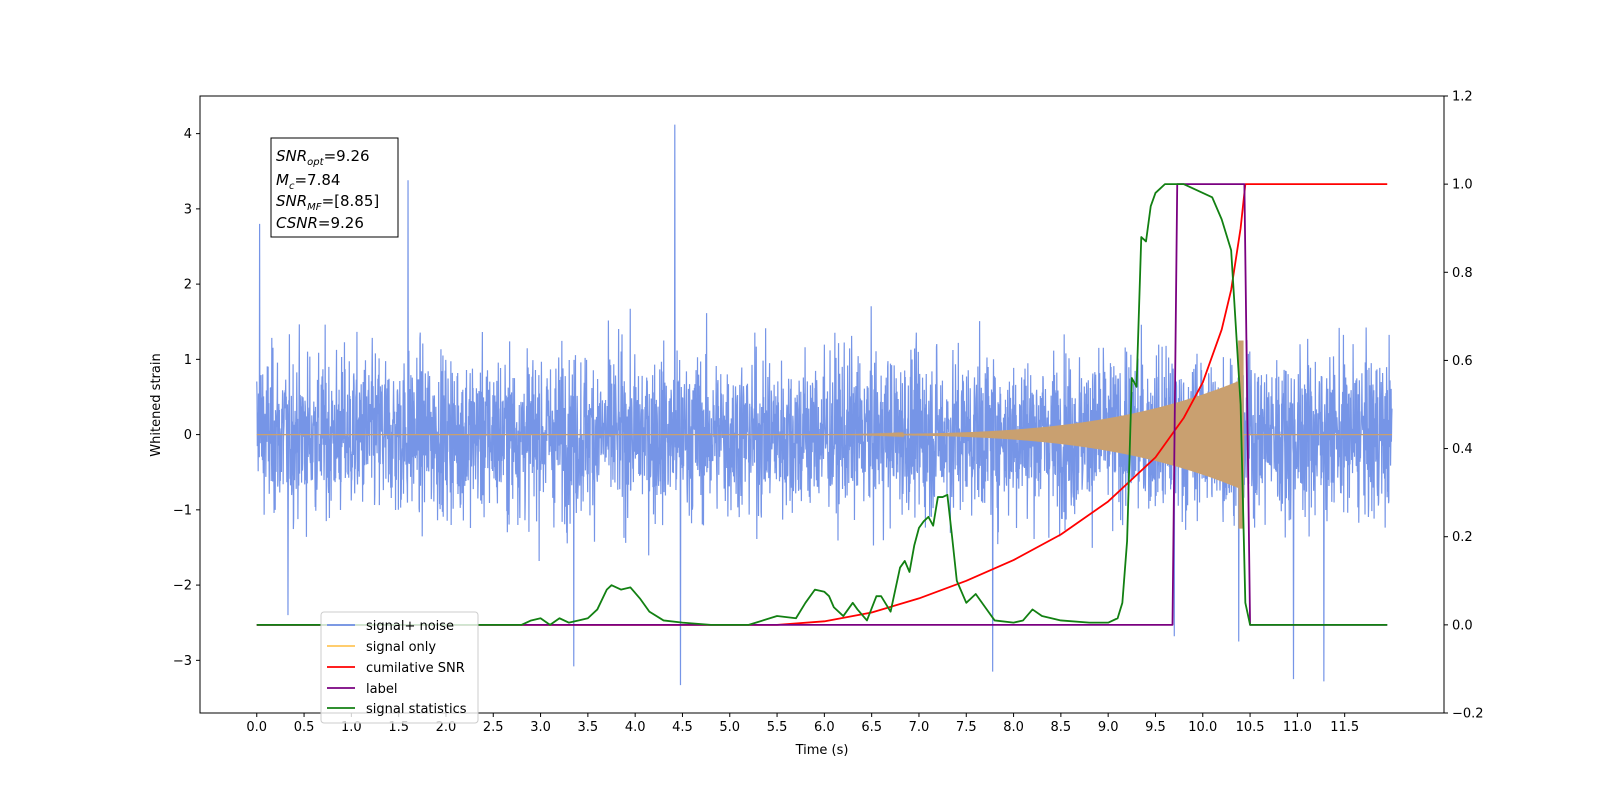  Describe the element at coordinates (182, 510) in the screenshot. I see `y-tick-label: −1` at that location.